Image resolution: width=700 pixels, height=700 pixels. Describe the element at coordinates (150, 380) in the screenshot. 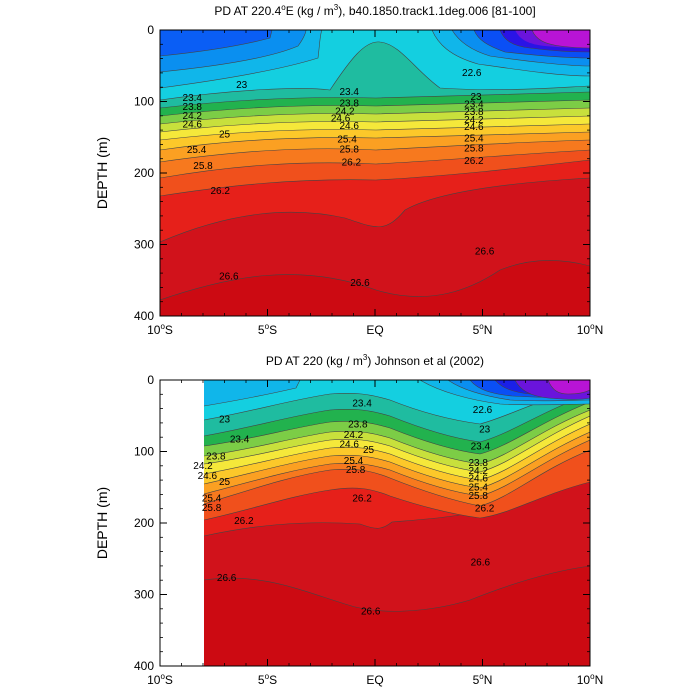

I see `observed-y-tick-label: 0` at that location.